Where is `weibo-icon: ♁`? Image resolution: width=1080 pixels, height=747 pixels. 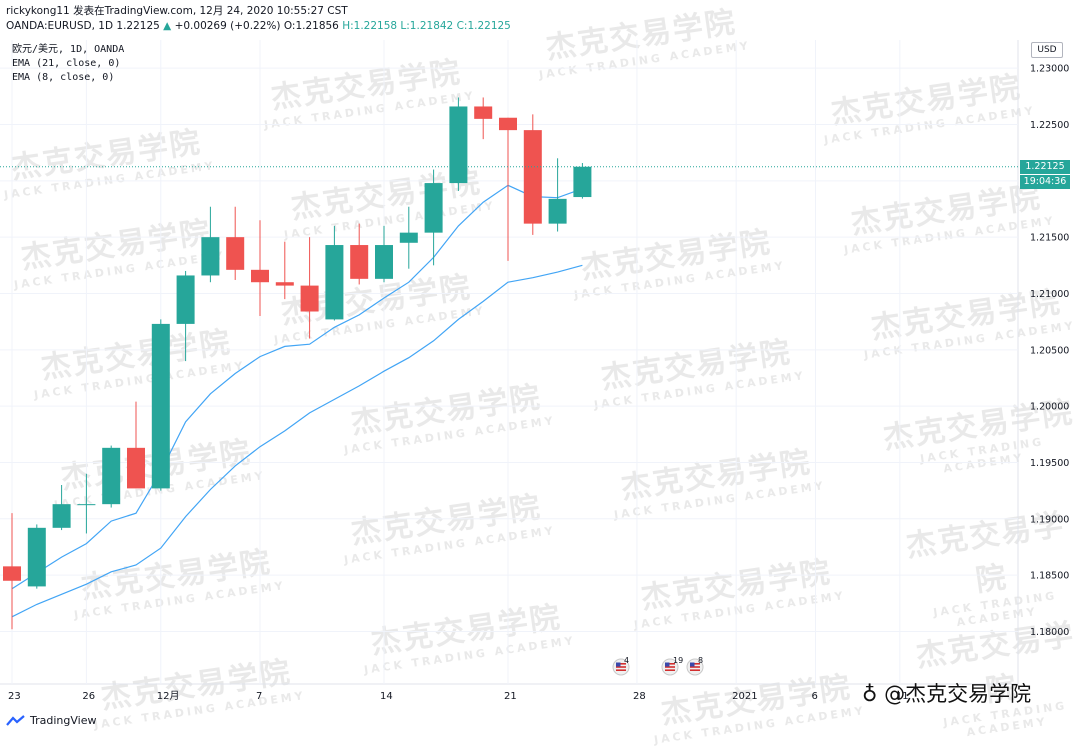
weibo-icon: ♁ is located at coordinates (870, 694).